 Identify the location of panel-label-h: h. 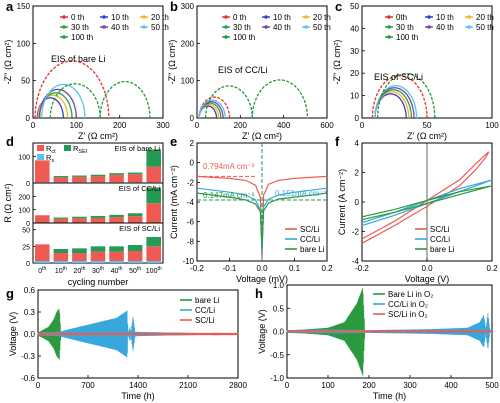
(259, 293).